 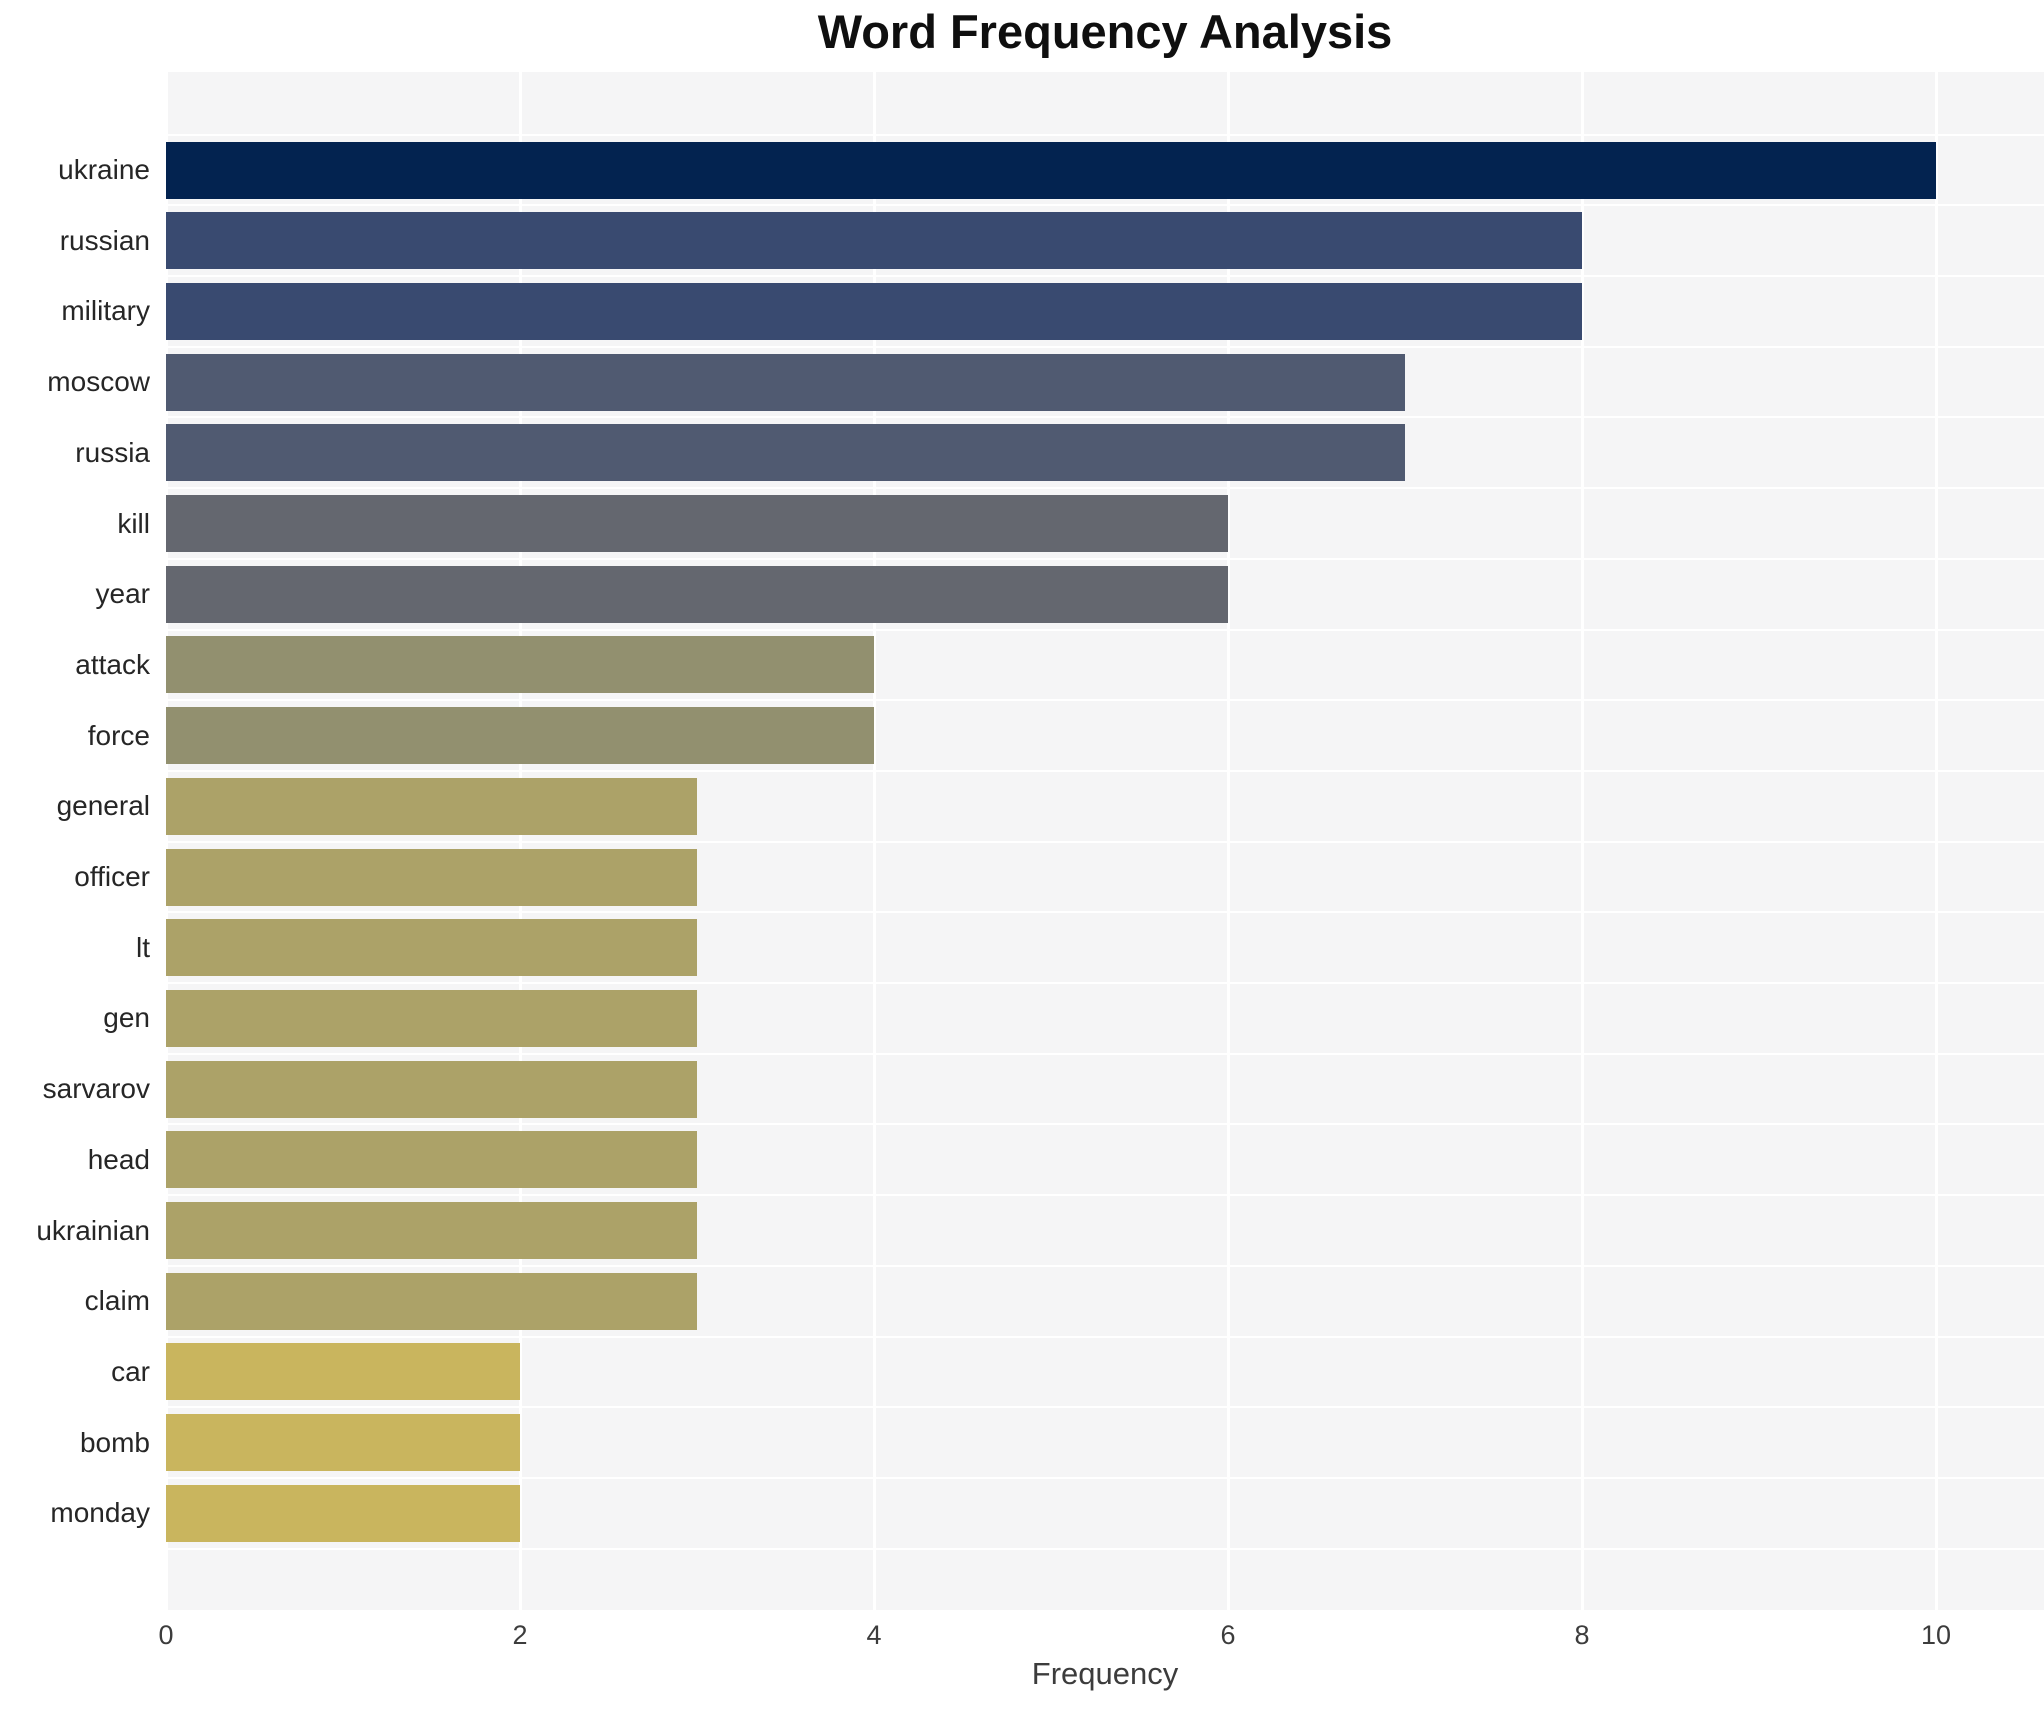 I want to click on y-tick-label-ukrainian: ukrainian, so click(x=93, y=1230).